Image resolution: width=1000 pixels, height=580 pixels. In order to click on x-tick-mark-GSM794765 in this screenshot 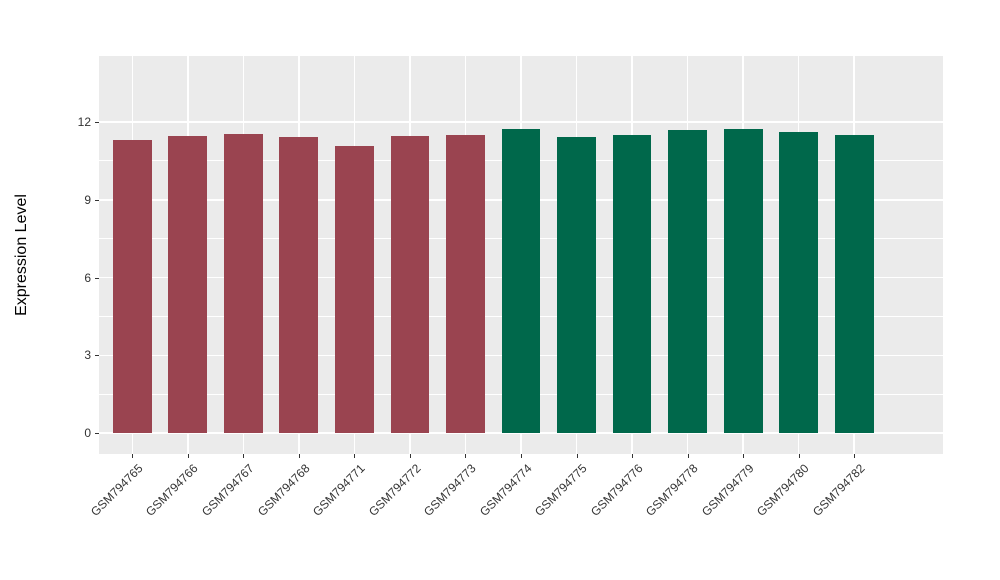, I will do `click(133, 456)`.